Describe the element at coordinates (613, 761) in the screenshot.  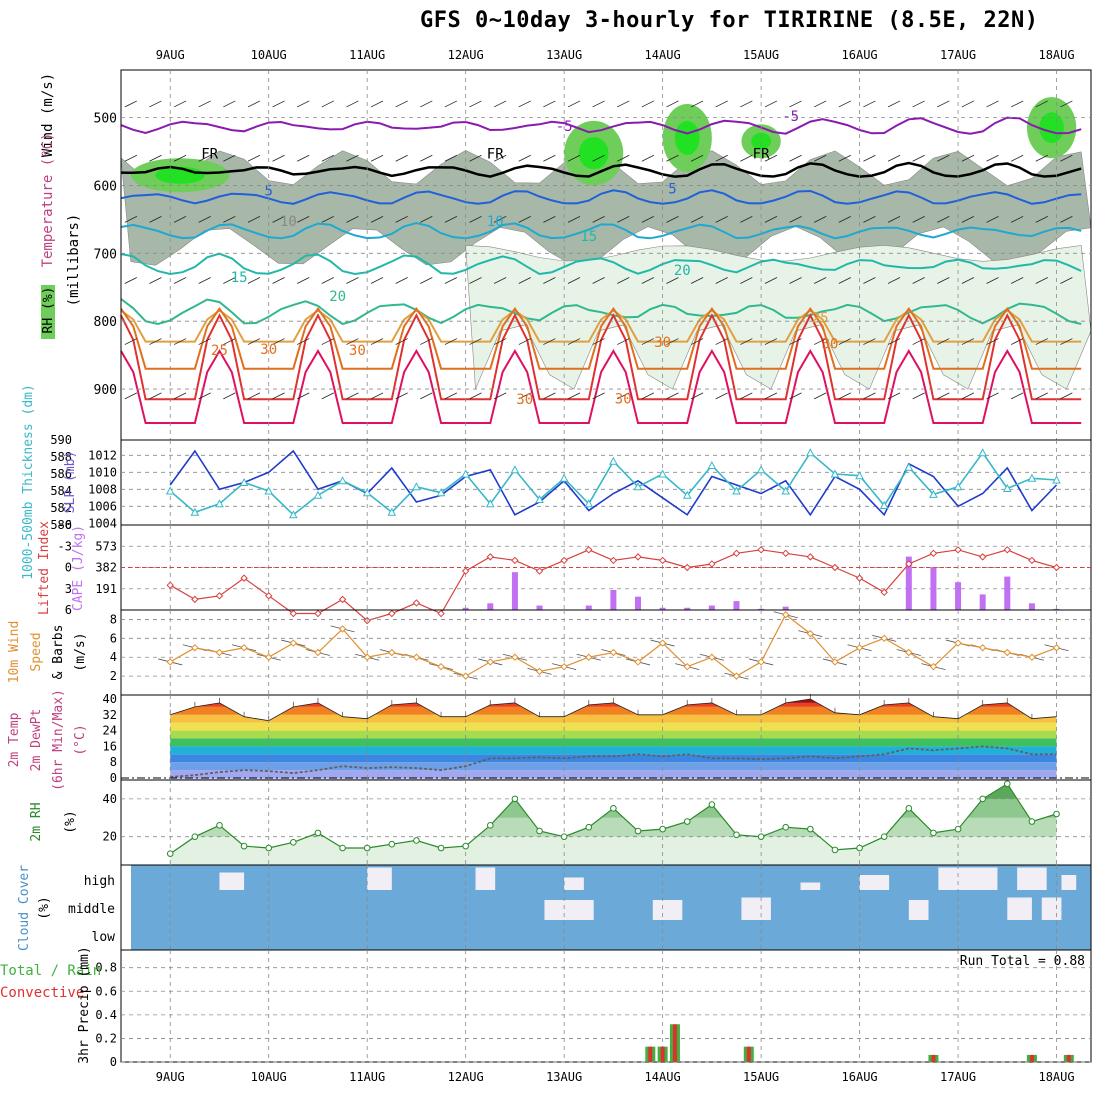
I see `dewpoint-line` at that location.